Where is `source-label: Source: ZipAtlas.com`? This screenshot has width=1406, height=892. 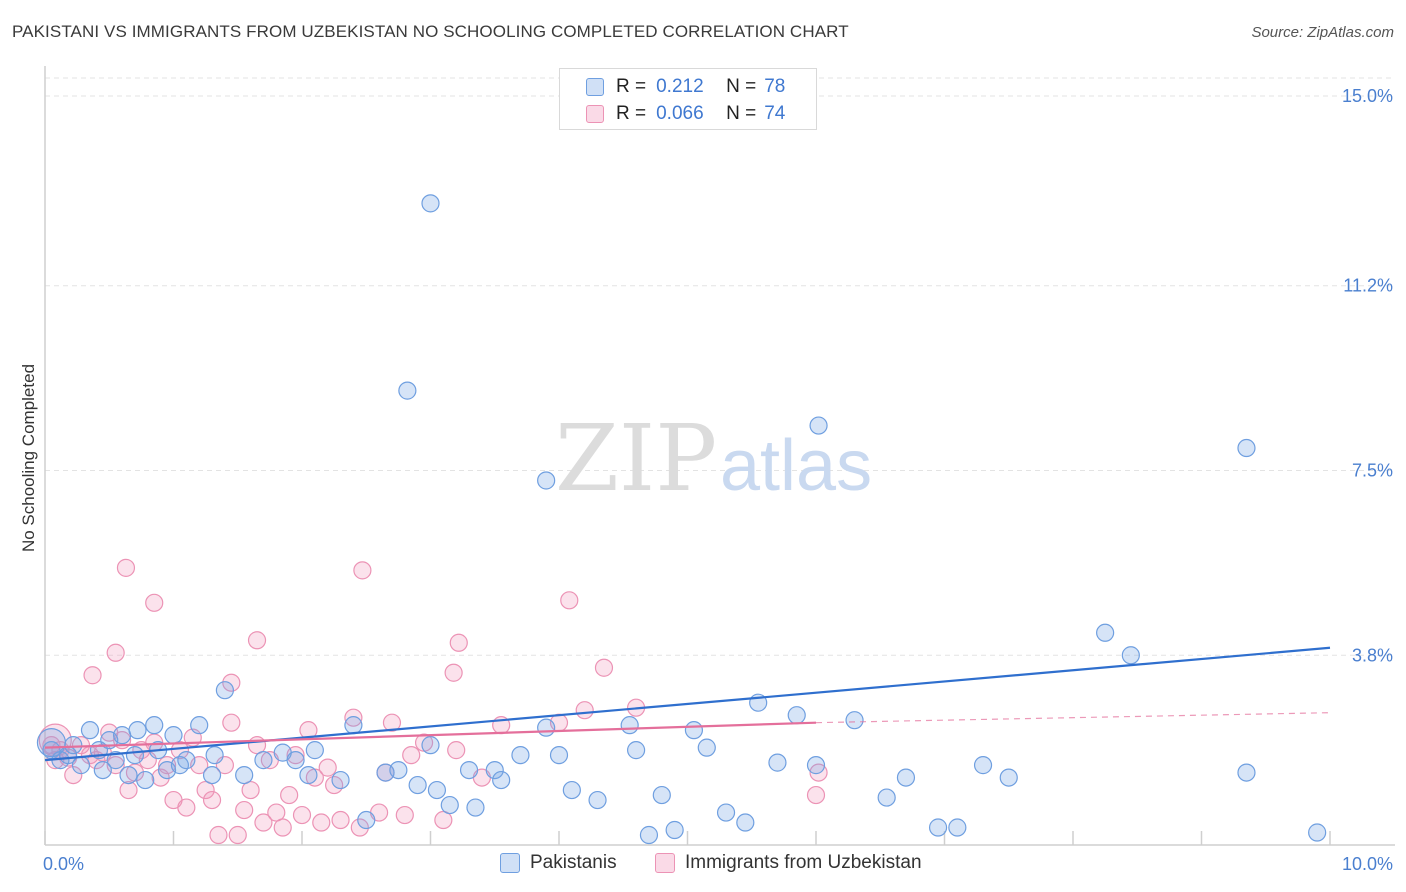
source-label: Source: ZipAtlas.com is located at coordinates (1322, 32).